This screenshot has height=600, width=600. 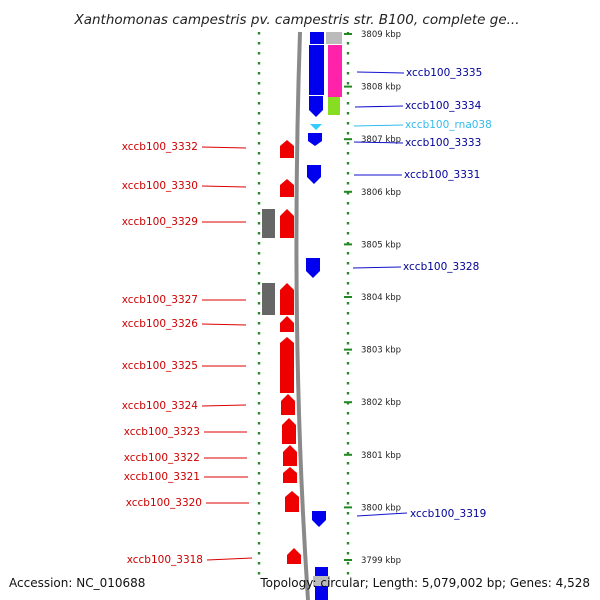 I want to click on label-xccb100-3323: xccb100_3323, so click(x=162, y=432).